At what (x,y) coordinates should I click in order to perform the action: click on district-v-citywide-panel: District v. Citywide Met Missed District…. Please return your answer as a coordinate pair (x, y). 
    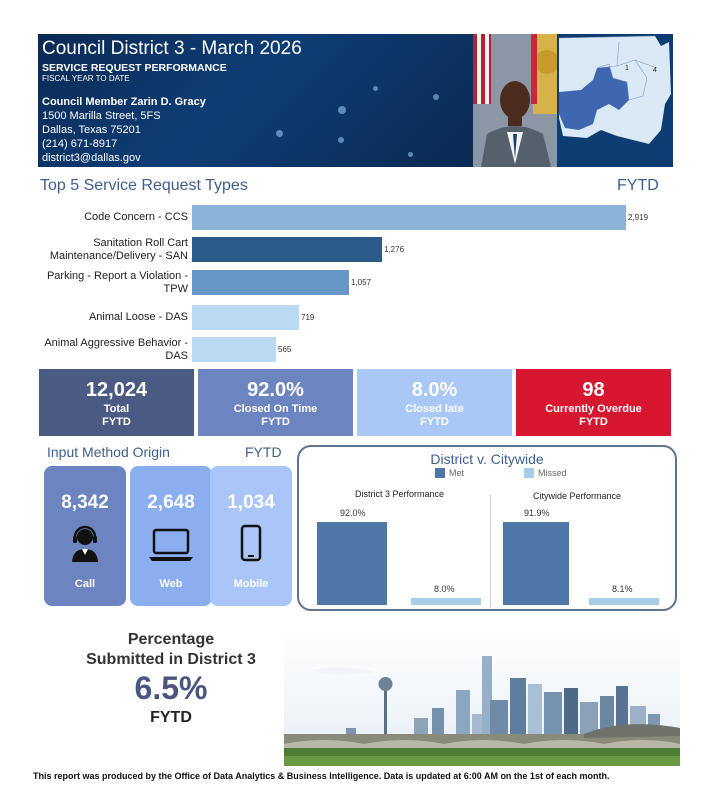
    Looking at the image, I should click on (487, 528).